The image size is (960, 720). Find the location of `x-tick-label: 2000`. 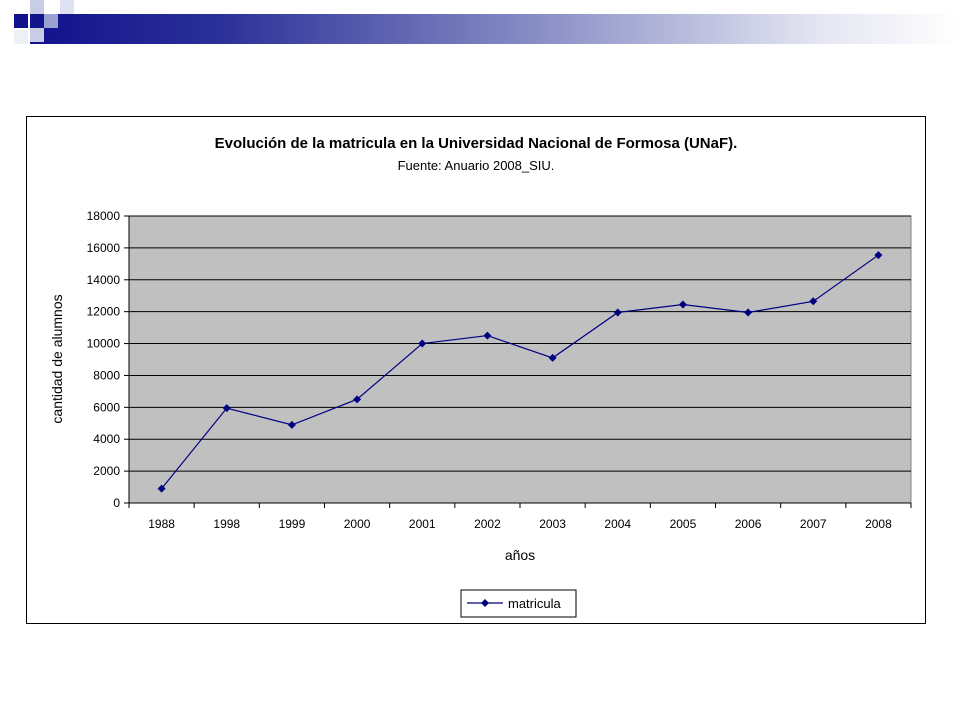

x-tick-label: 2000 is located at coordinates (357, 524).